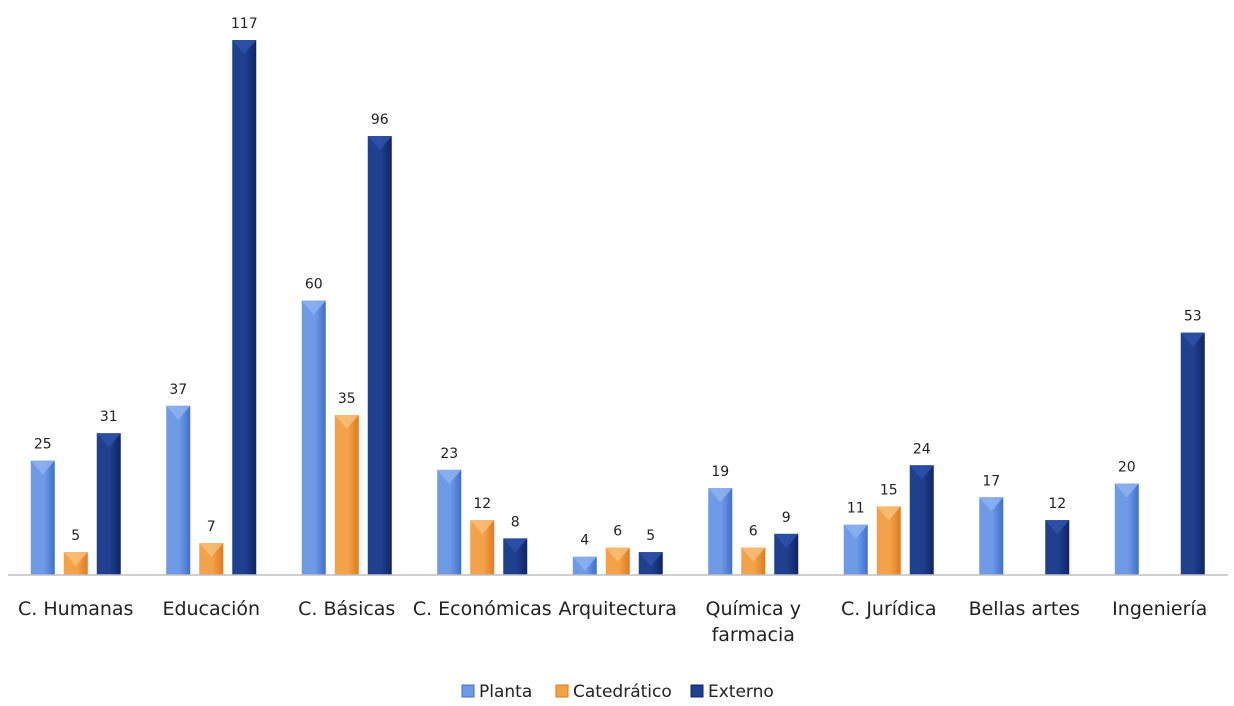 This screenshot has height=706, width=1234. What do you see at coordinates (650, 536) in the screenshot?
I see `value-label-externo-arquitectura: 5` at bounding box center [650, 536].